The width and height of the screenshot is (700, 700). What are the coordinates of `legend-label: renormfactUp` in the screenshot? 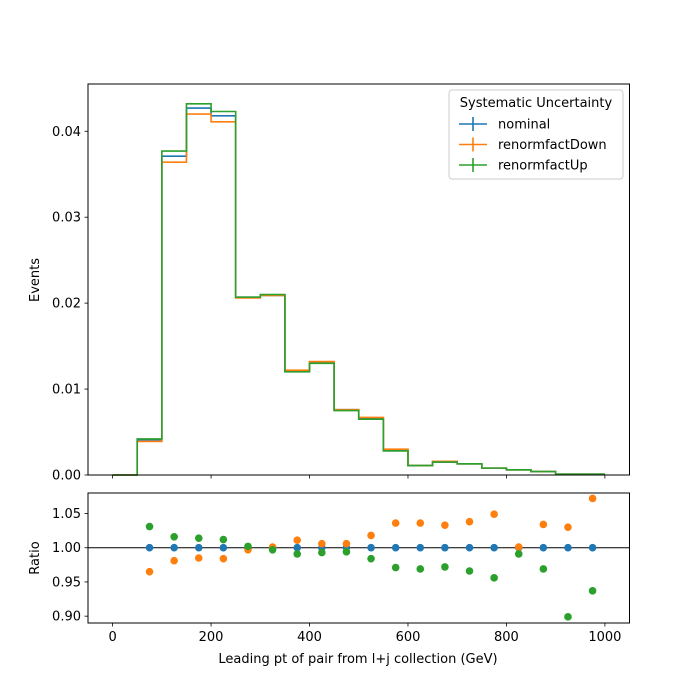 It's located at (543, 166).